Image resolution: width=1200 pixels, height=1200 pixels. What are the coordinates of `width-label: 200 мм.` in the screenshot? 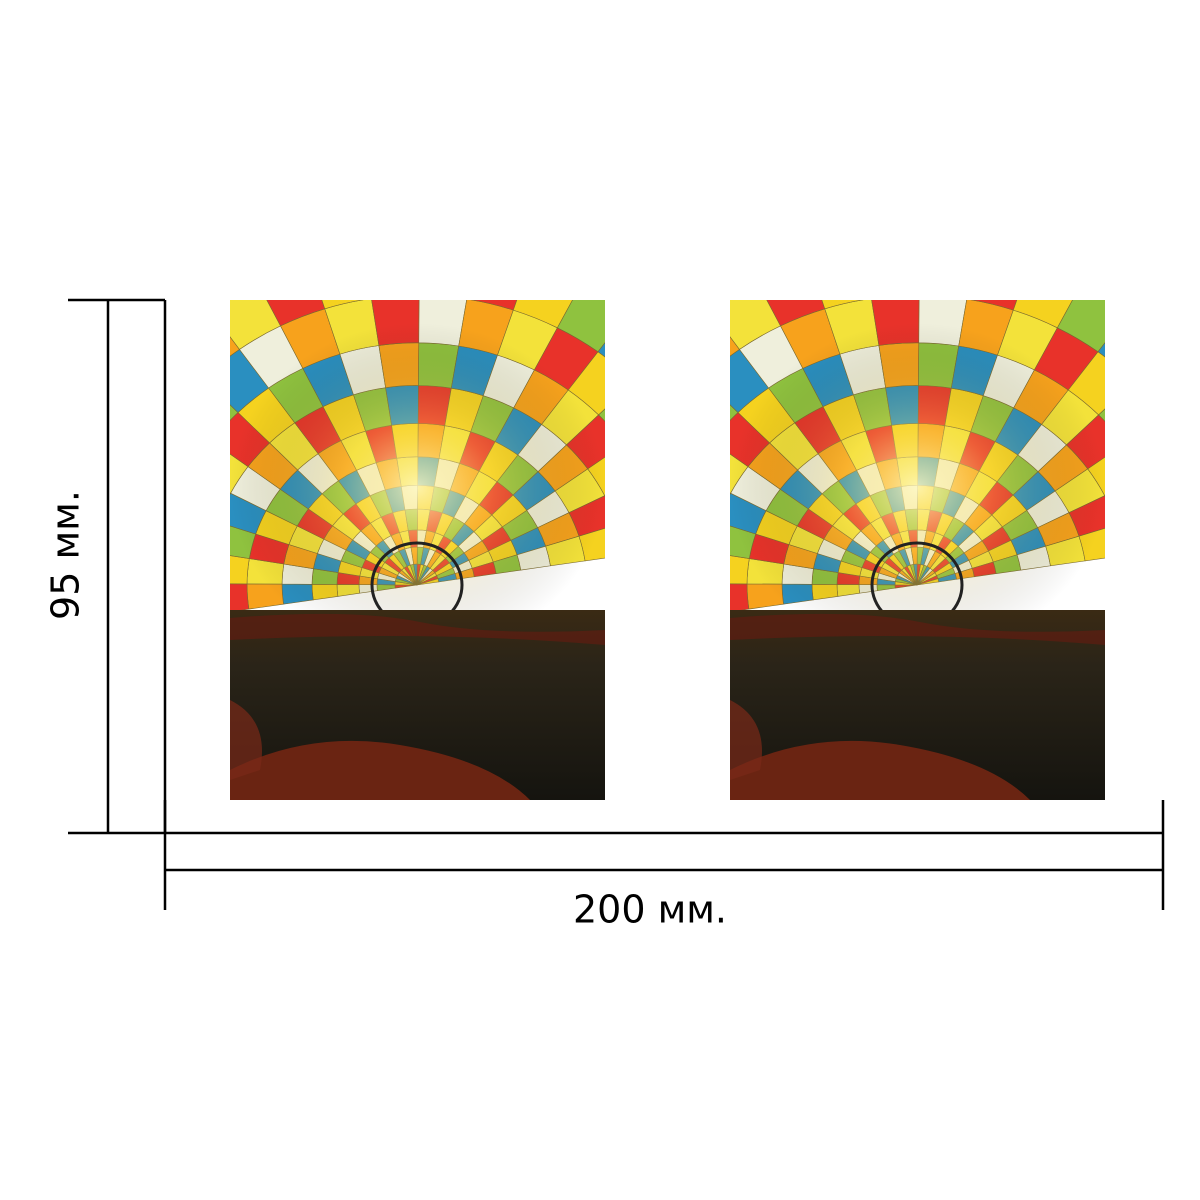 It's located at (650, 910).